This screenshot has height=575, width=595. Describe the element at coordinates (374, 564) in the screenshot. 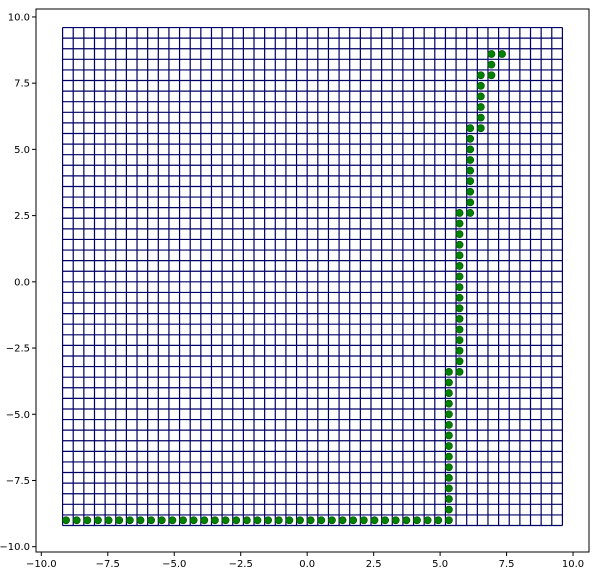

I see `x-tick-label: 2.5` at that location.